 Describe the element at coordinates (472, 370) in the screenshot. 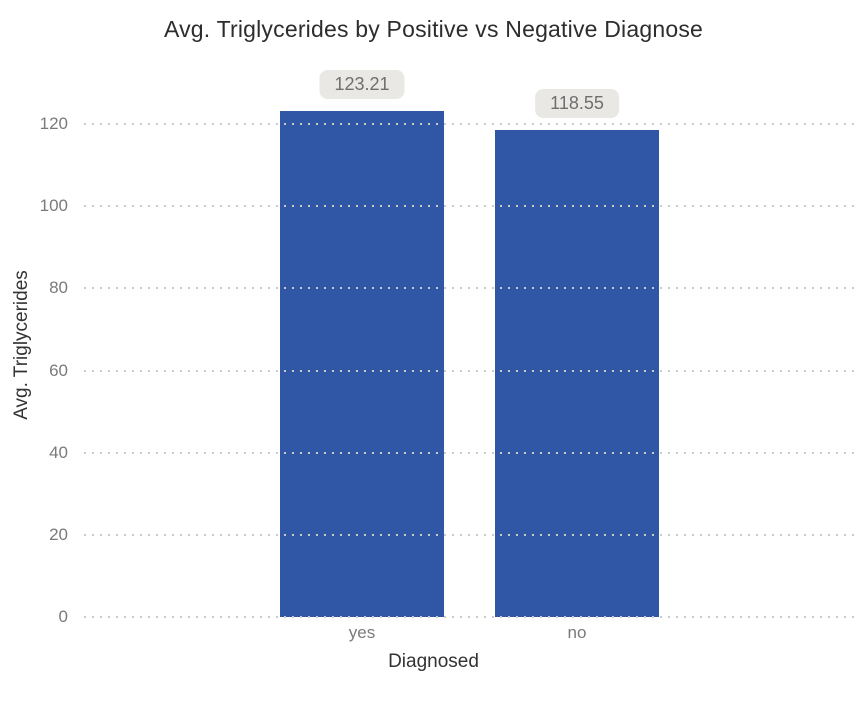

I see `gridline-y60` at that location.